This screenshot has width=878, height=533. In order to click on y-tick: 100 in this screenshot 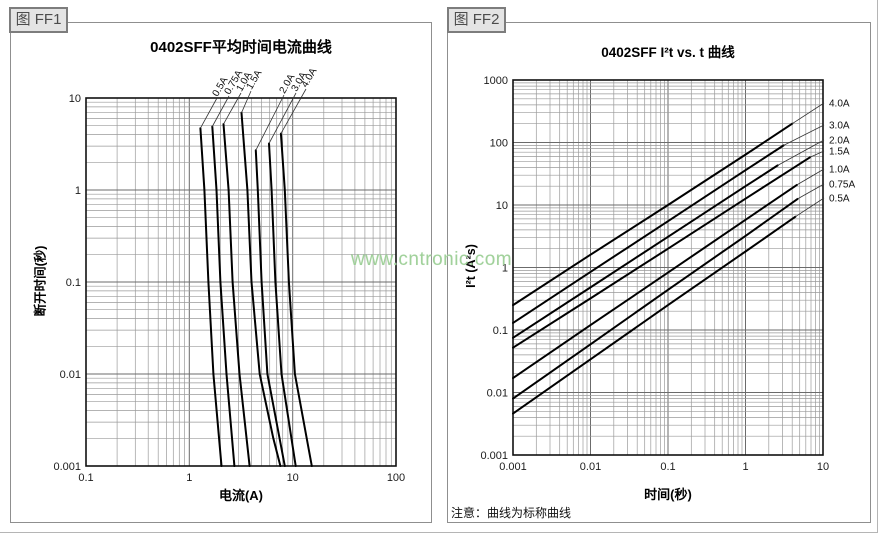, I will do `click(499, 144)`.